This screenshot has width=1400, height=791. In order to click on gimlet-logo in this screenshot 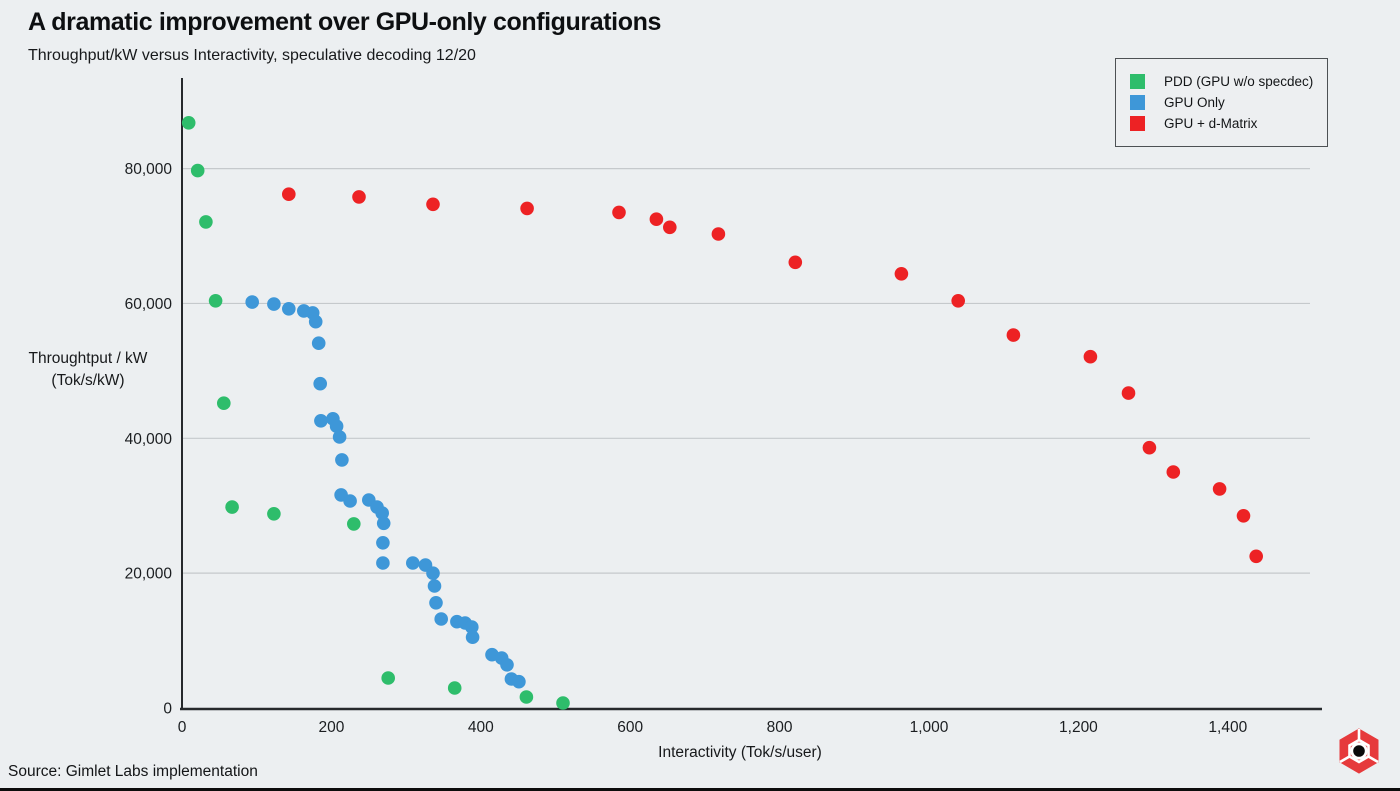, I will do `click(1359, 751)`.